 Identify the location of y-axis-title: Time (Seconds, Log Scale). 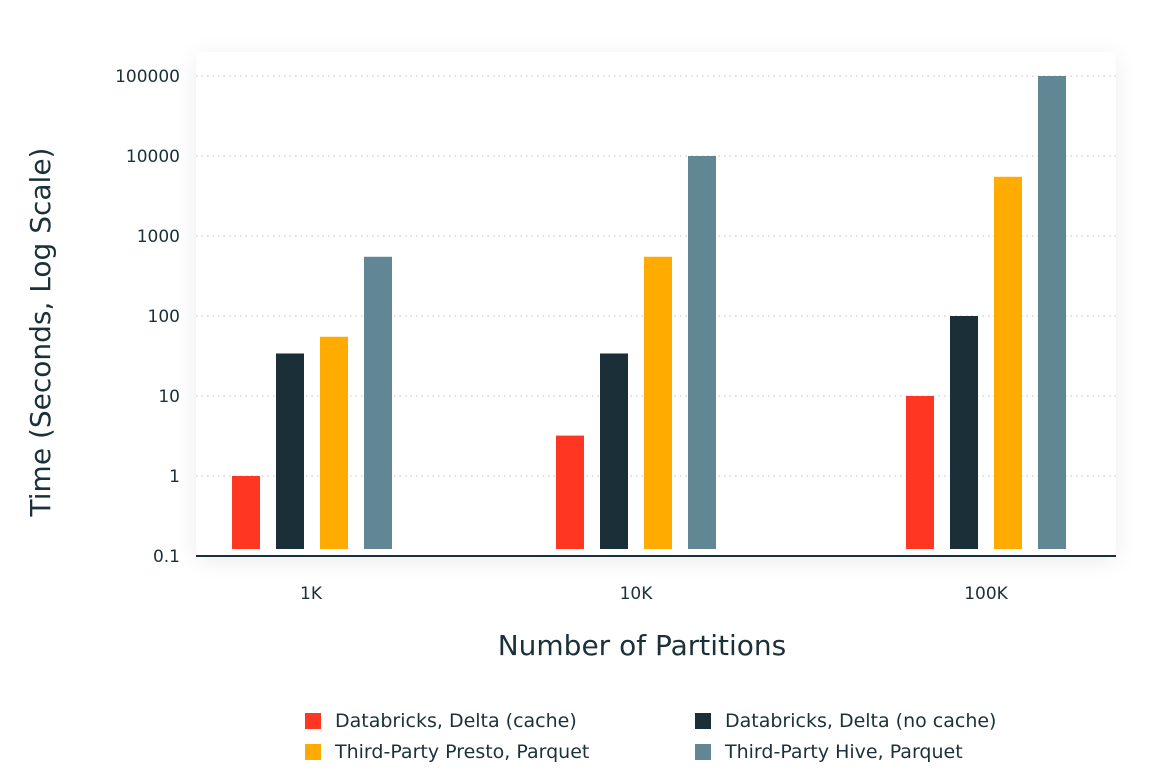
(40, 333).